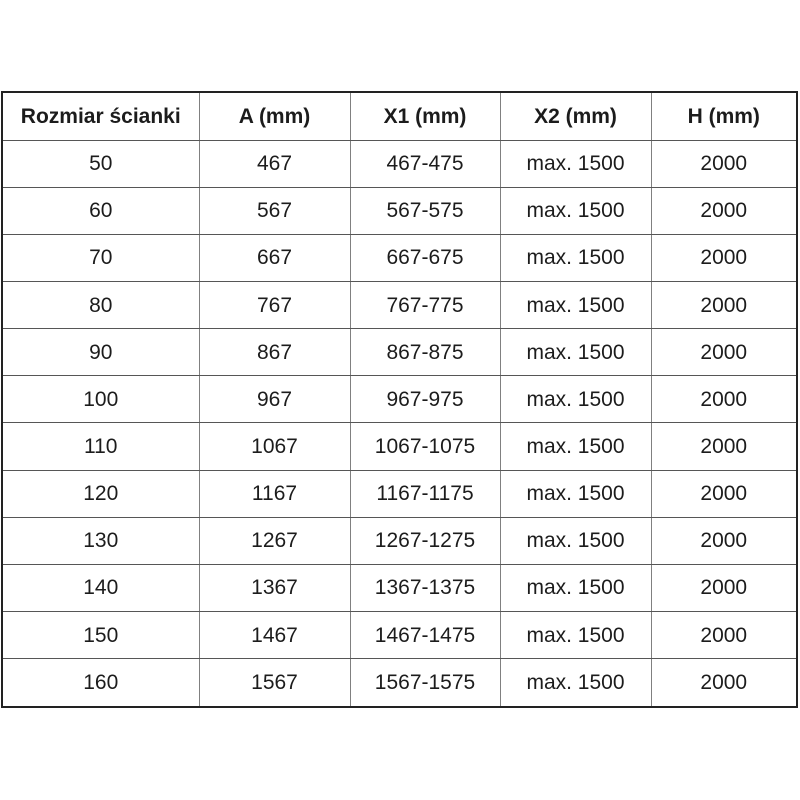  I want to click on cell-rozmiar: 60, so click(100, 210).